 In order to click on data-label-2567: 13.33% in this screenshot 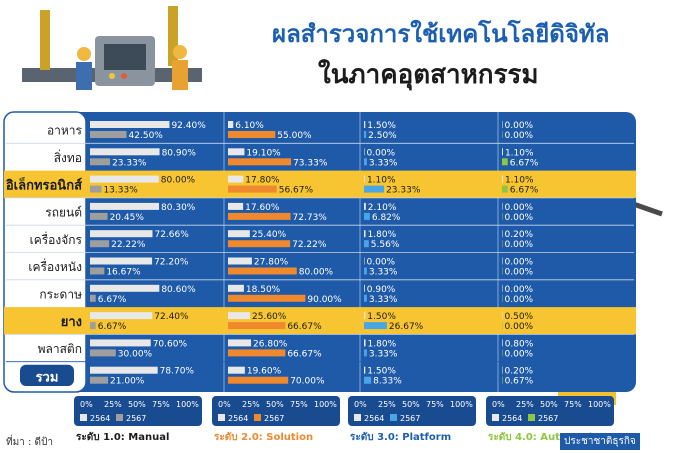, I will do `click(120, 191)`.